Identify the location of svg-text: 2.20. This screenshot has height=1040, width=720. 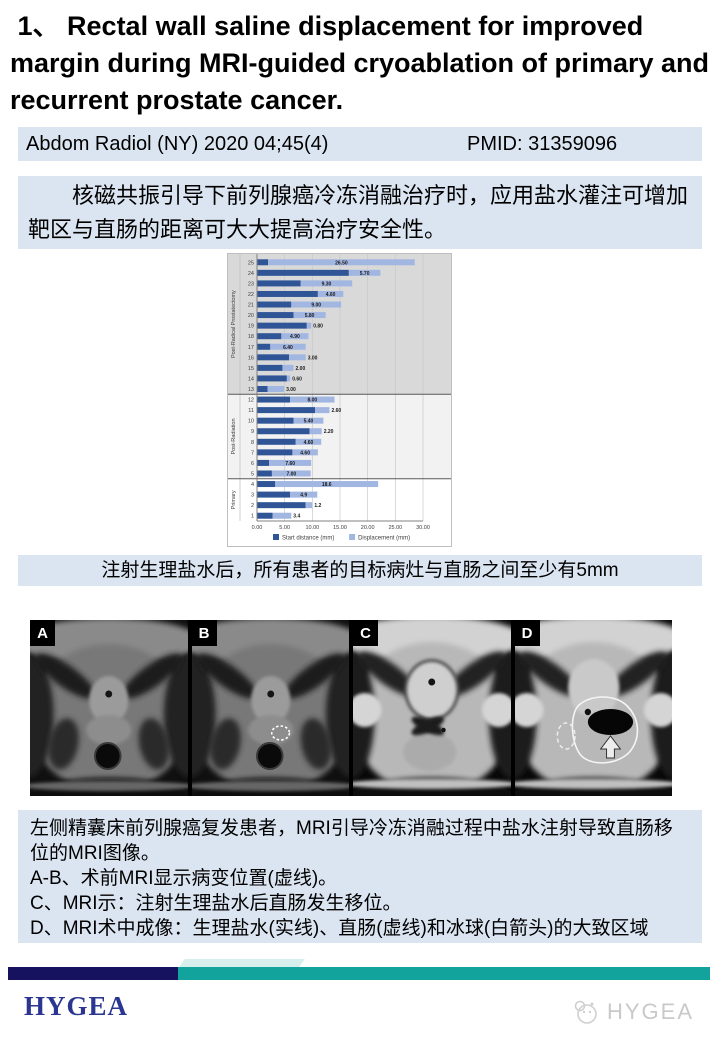
(329, 432).